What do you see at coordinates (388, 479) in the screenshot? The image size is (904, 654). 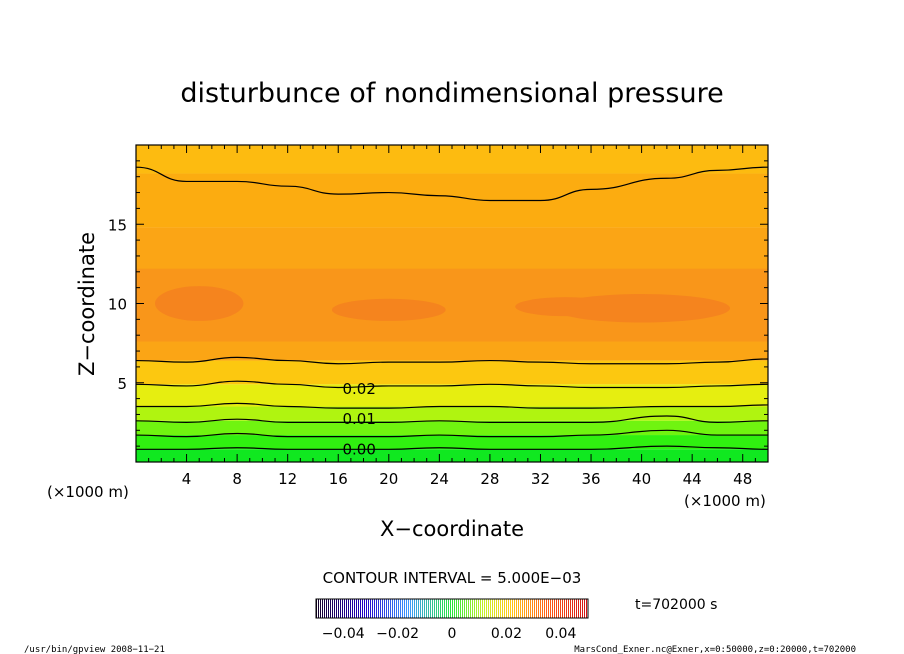 I see `x-tick-label: 20` at bounding box center [388, 479].